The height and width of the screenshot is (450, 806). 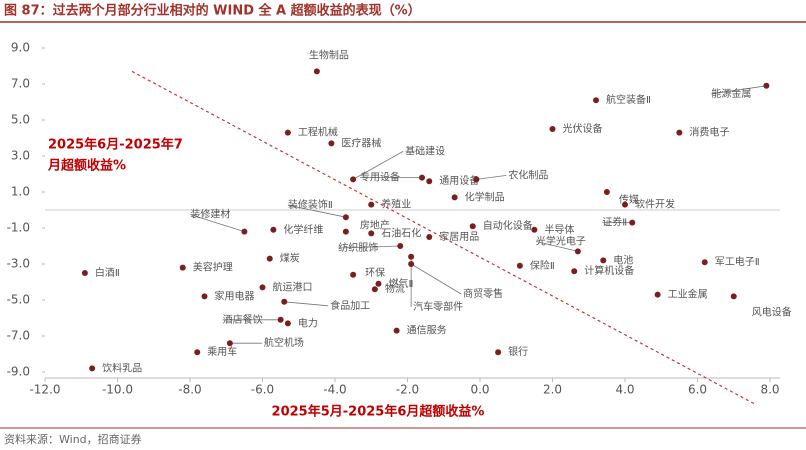 I want to click on y-axis-label: 2025年6月-2025年7, so click(x=115, y=145).